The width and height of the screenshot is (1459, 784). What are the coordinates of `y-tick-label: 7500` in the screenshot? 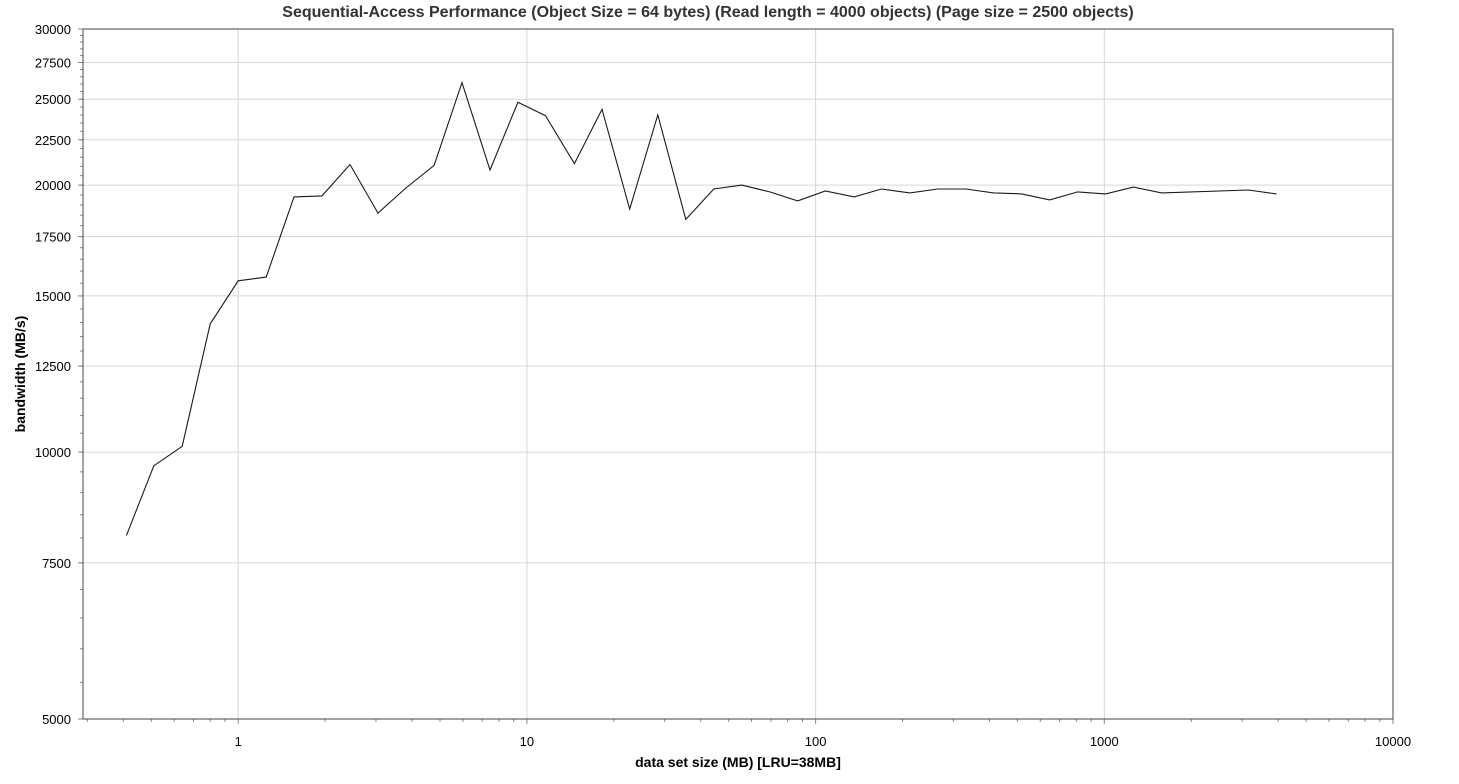 It's located at (56, 563).